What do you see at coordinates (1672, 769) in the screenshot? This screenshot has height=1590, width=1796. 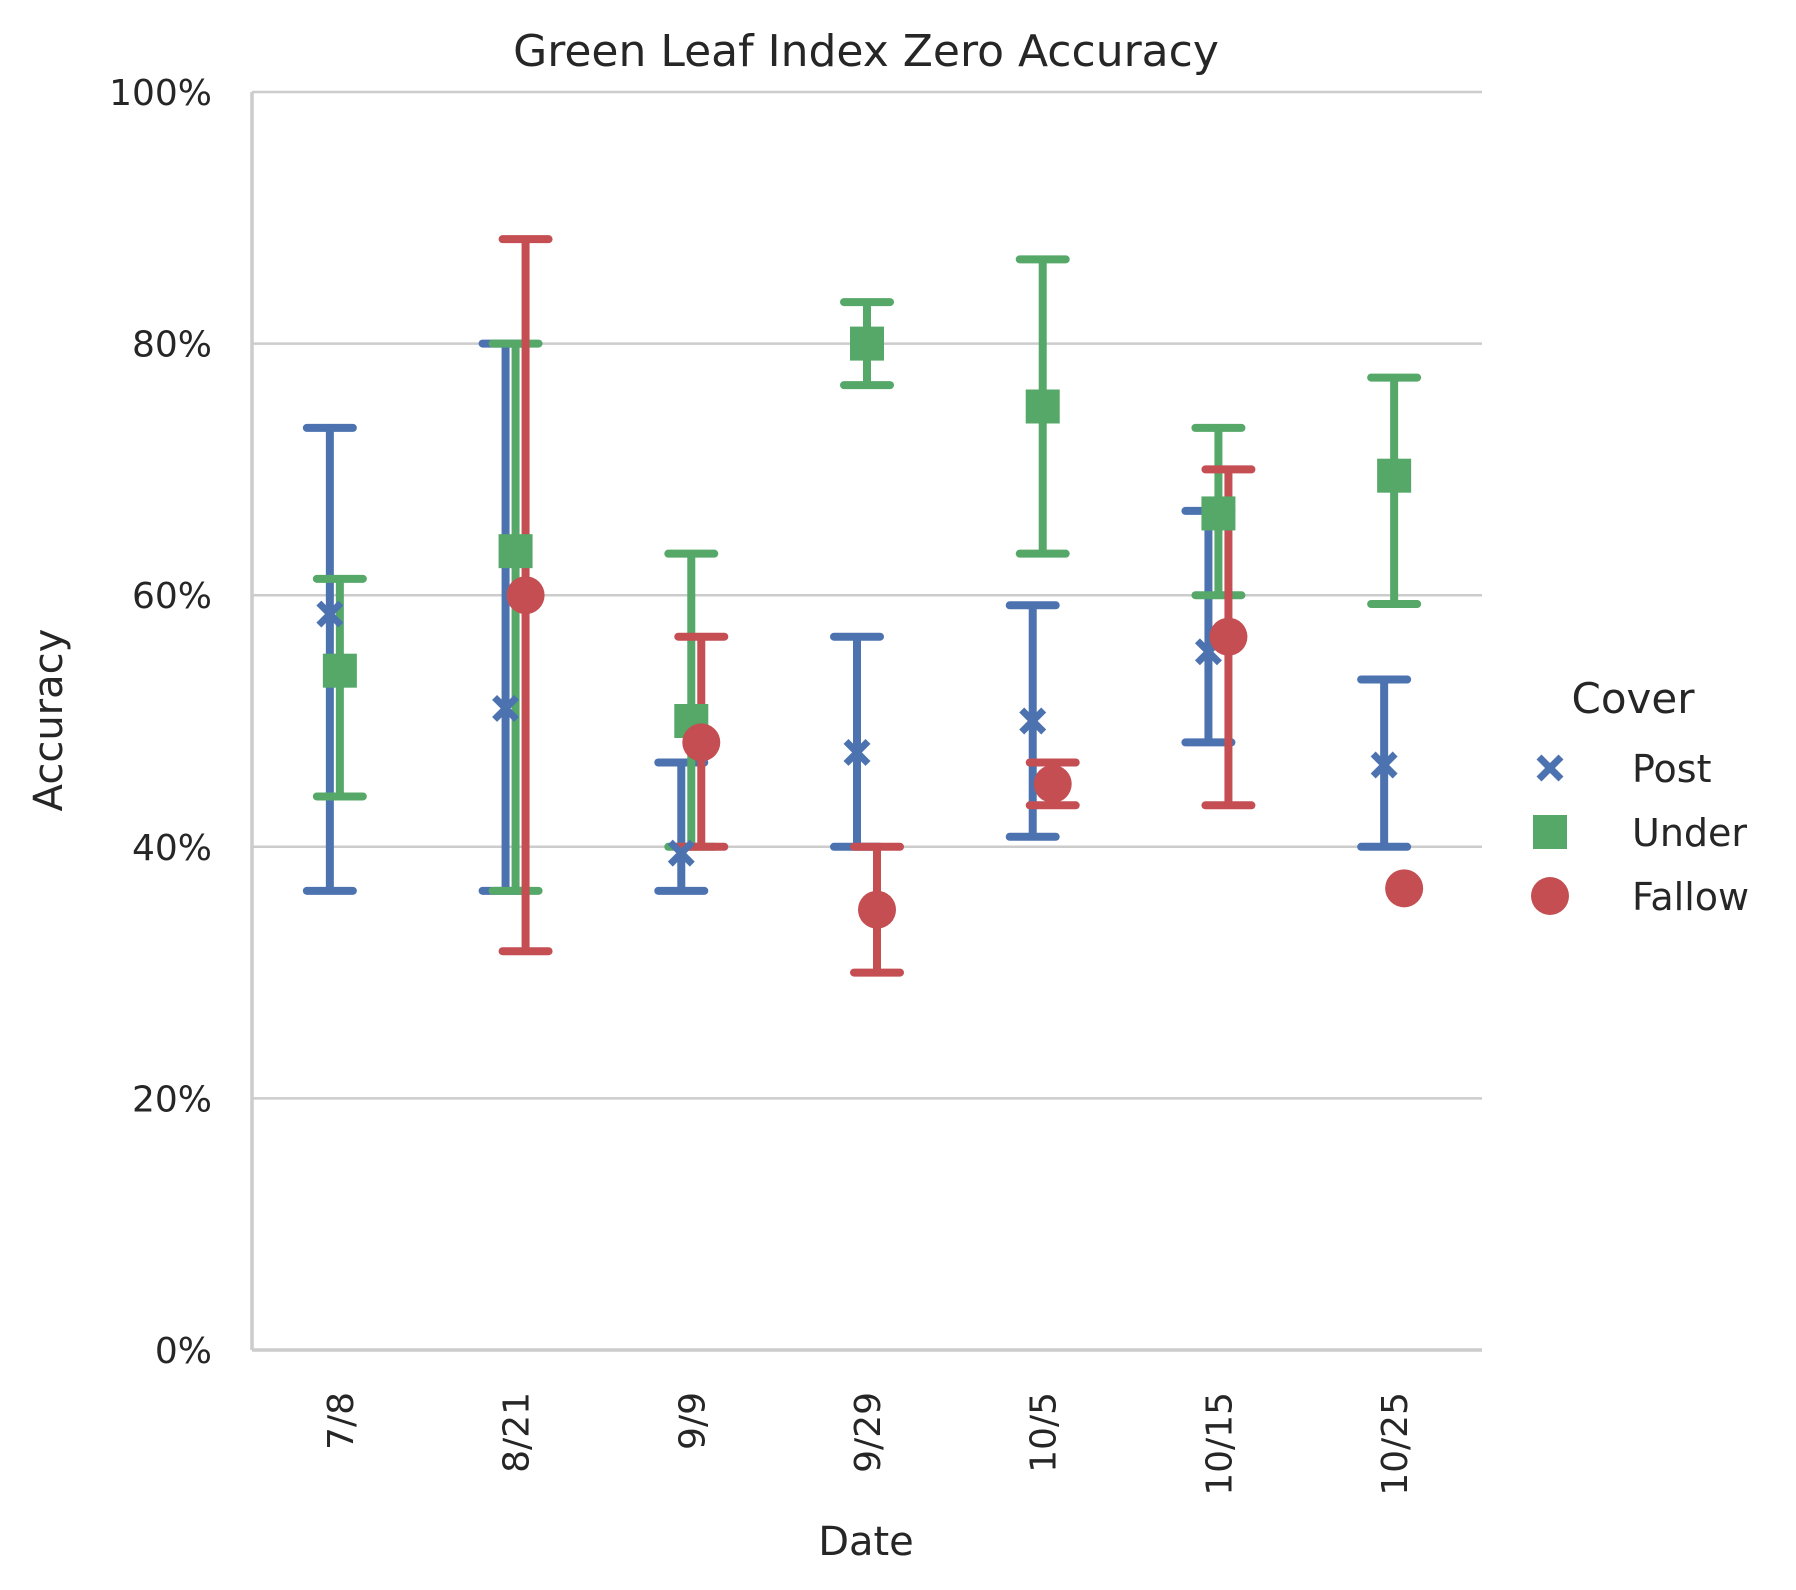 I see `legend-label-post: Post` at bounding box center [1672, 769].